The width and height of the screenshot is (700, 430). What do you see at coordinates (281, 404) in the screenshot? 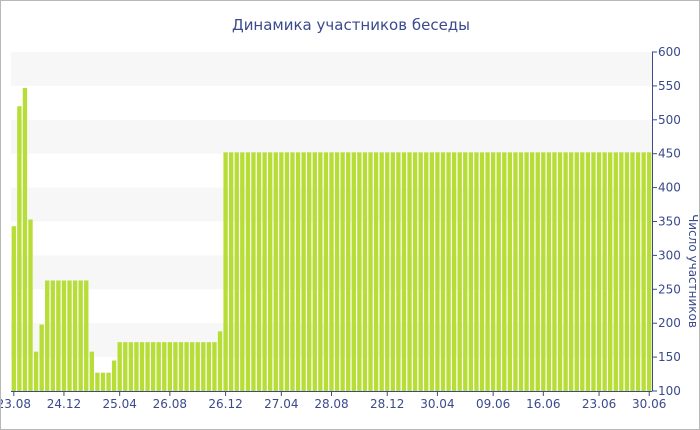
I see `x-tick-label: 27.04` at bounding box center [281, 404].